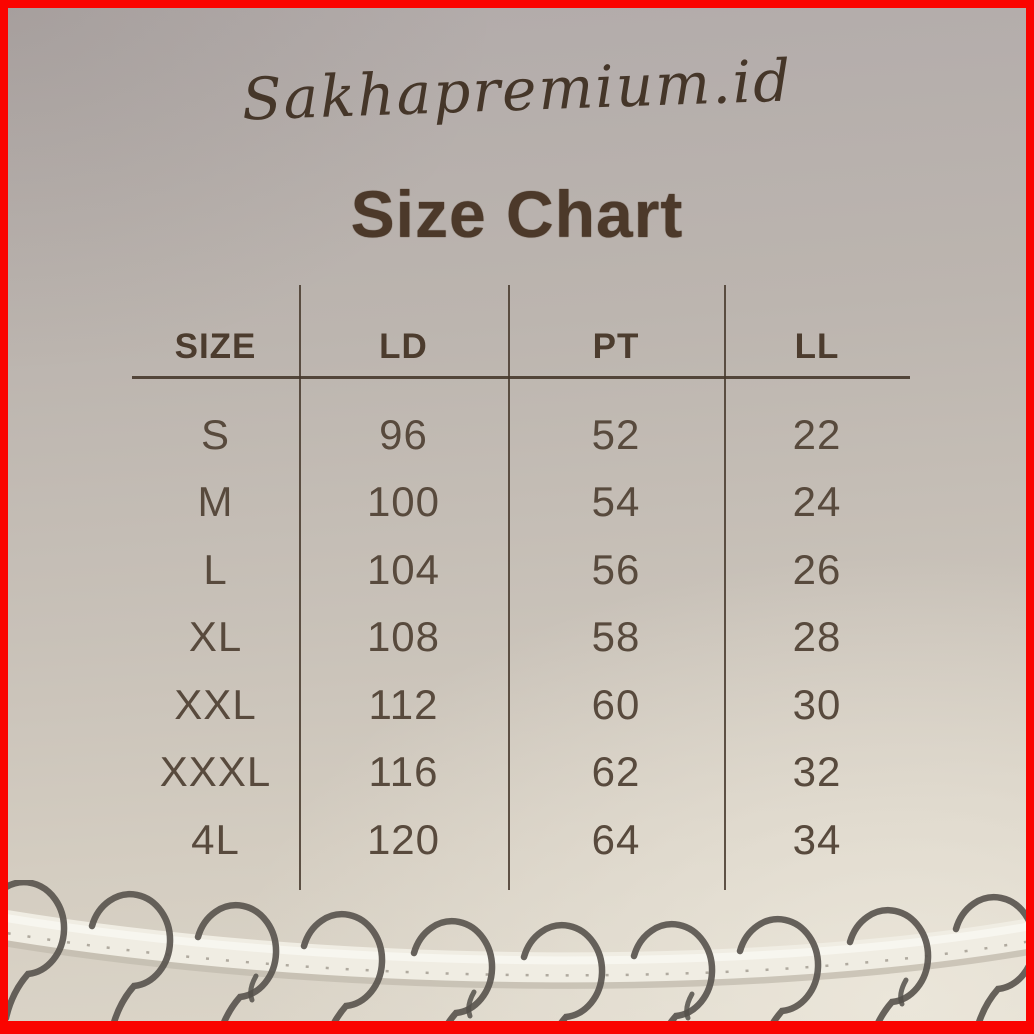 This screenshot has width=1034, height=1034. What do you see at coordinates (616, 839) in the screenshot?
I see `pt-cell: 64` at bounding box center [616, 839].